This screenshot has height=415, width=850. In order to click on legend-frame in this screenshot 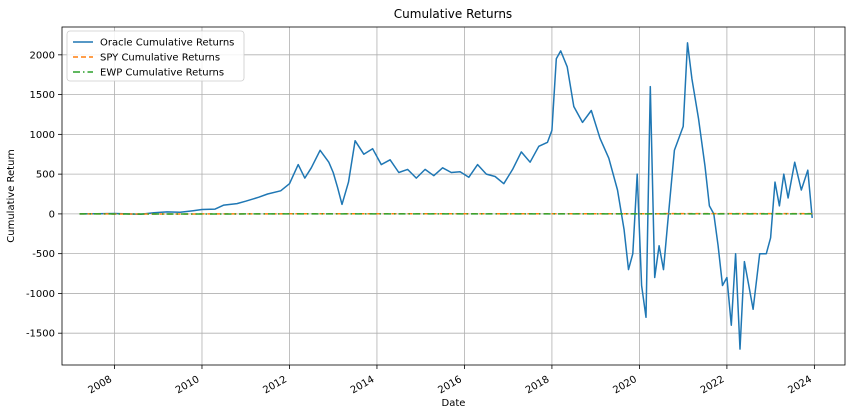, I will do `click(155, 56)`.